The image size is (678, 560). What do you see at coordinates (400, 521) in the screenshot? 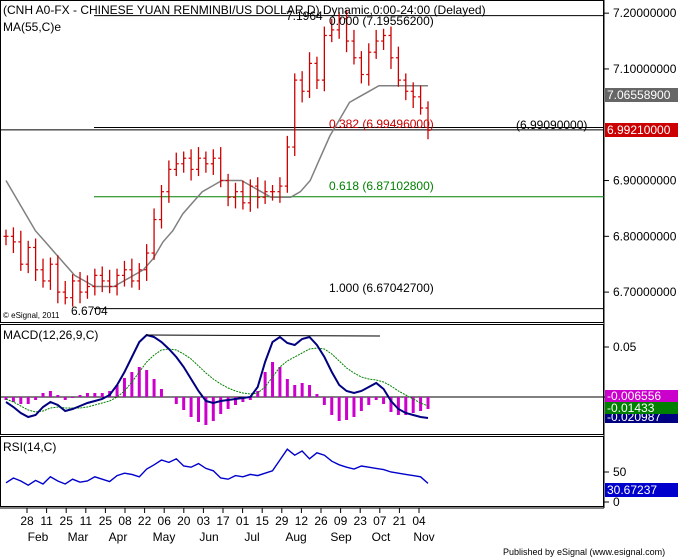
I see `x-tick-label: 21` at bounding box center [400, 521].